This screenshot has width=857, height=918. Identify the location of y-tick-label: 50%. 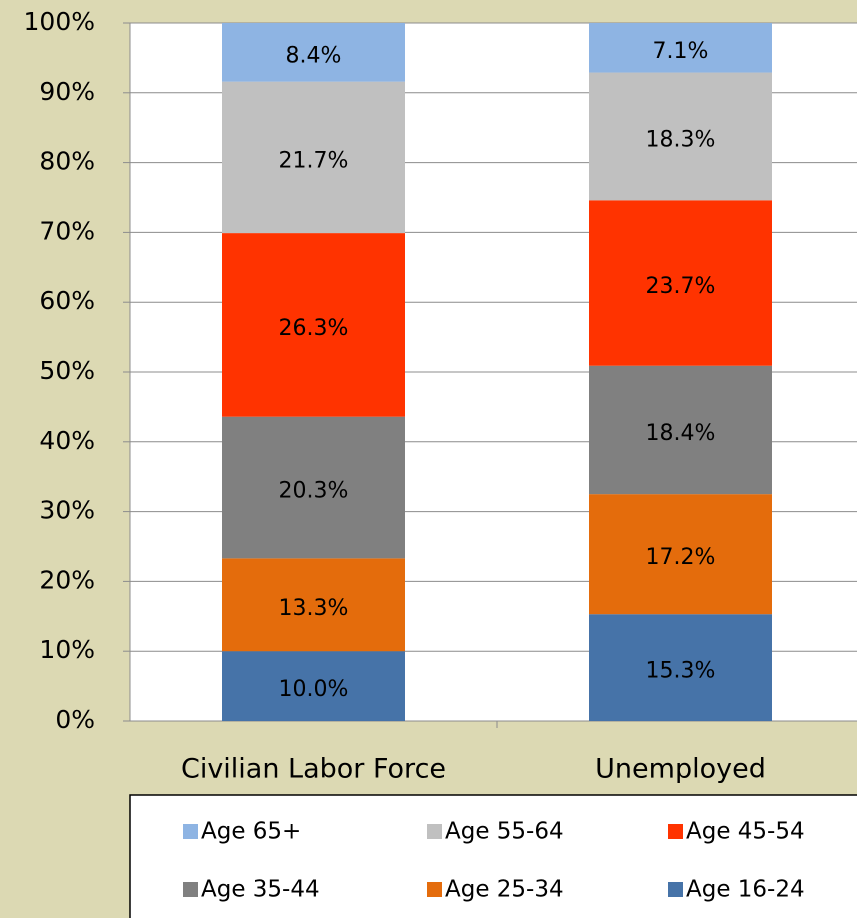
(67, 370).